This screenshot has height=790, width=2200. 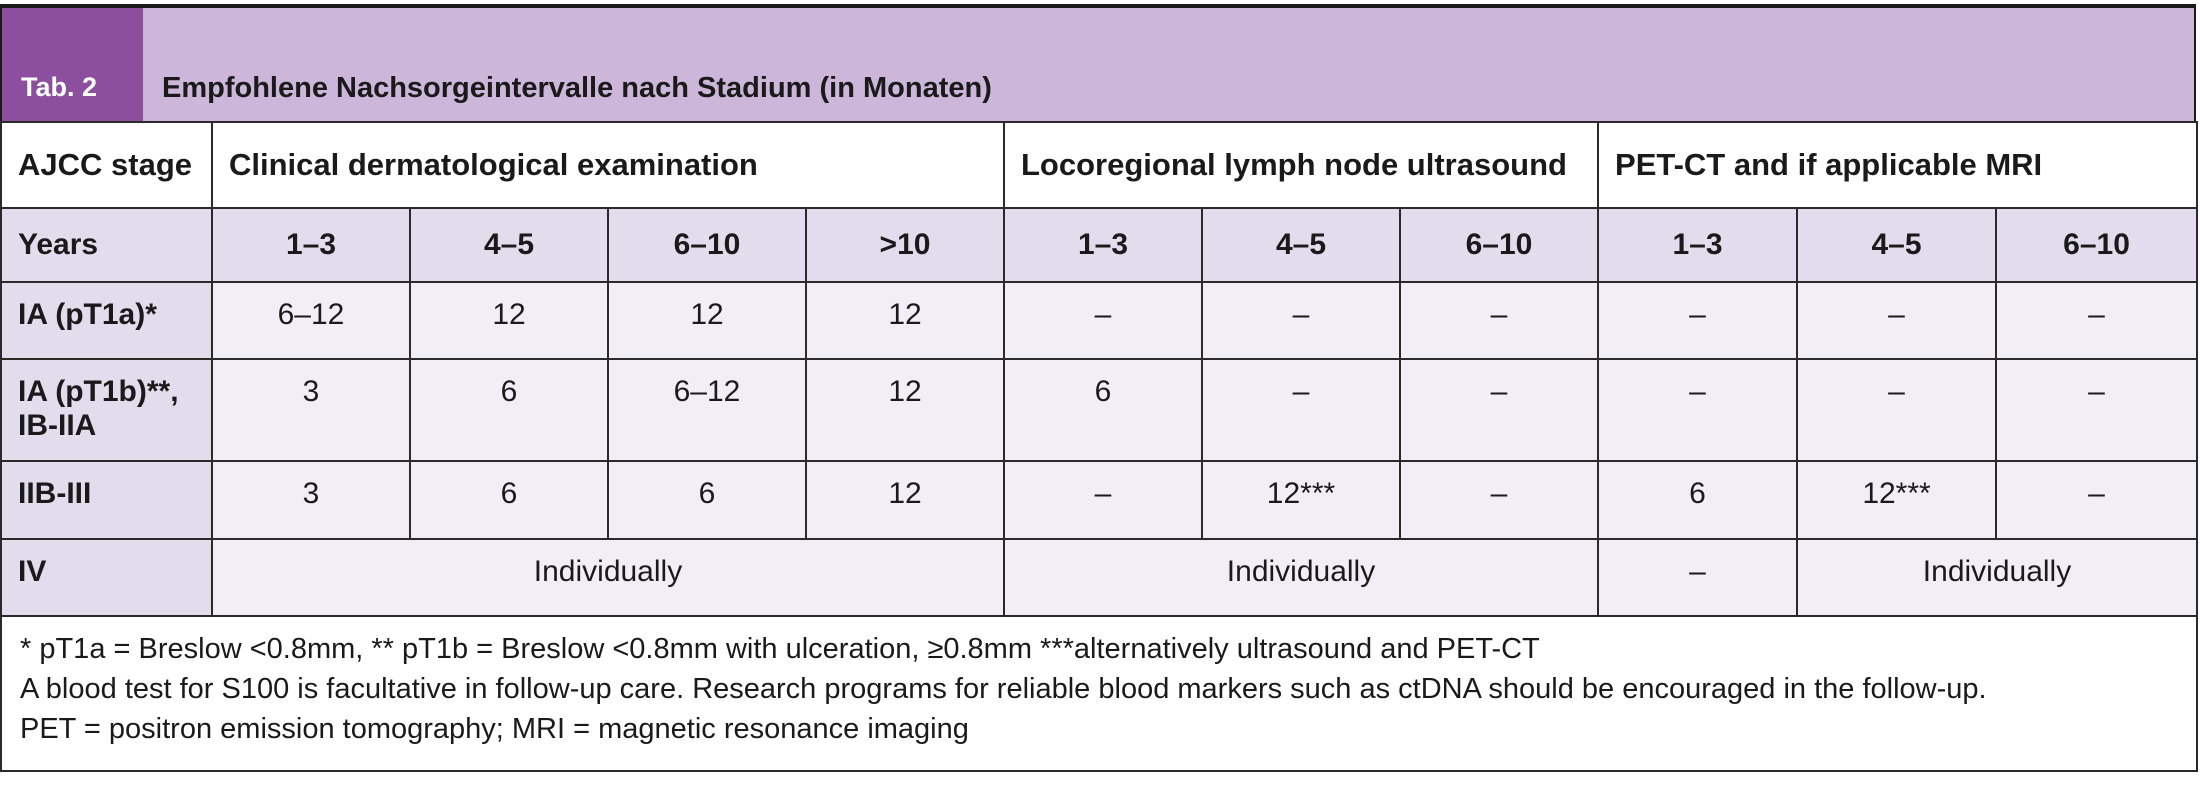 What do you see at coordinates (905, 245) in the screenshot?
I see `year-cell: >10` at bounding box center [905, 245].